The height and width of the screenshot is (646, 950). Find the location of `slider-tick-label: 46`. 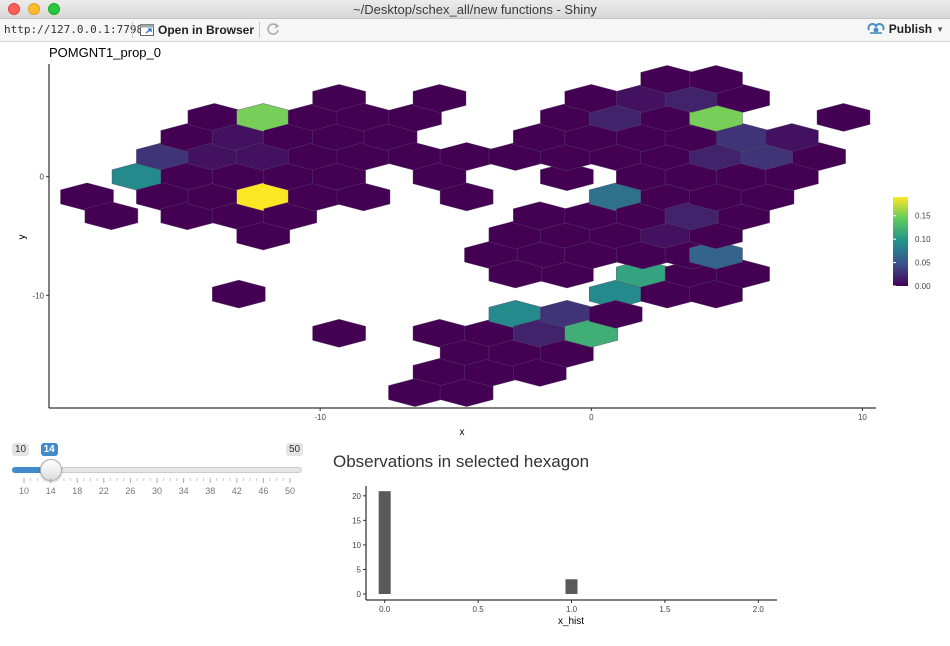

slider-tick-label: 46 is located at coordinates (263, 491).